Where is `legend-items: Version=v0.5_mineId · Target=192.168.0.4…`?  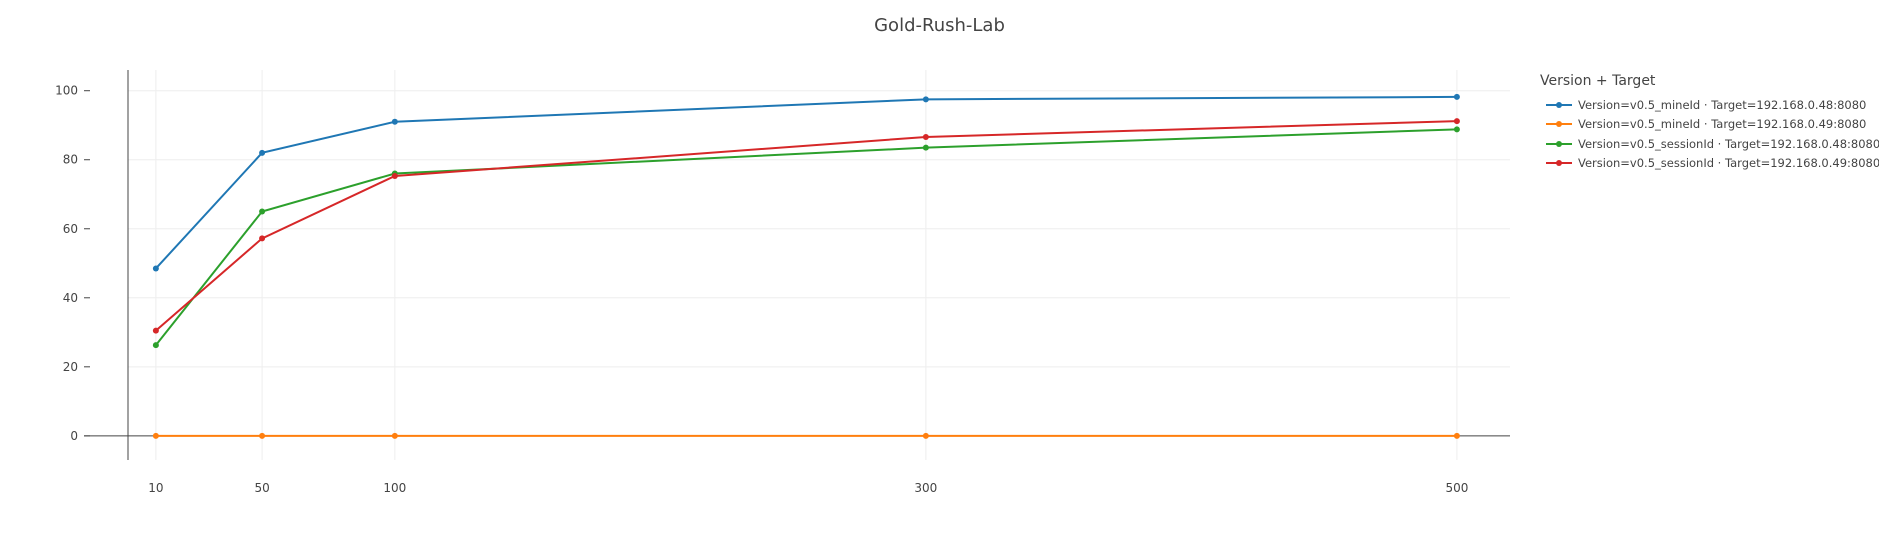
legend-items: Version=v0.5_mineId · Target=192.168.0.4… is located at coordinates (1709, 134).